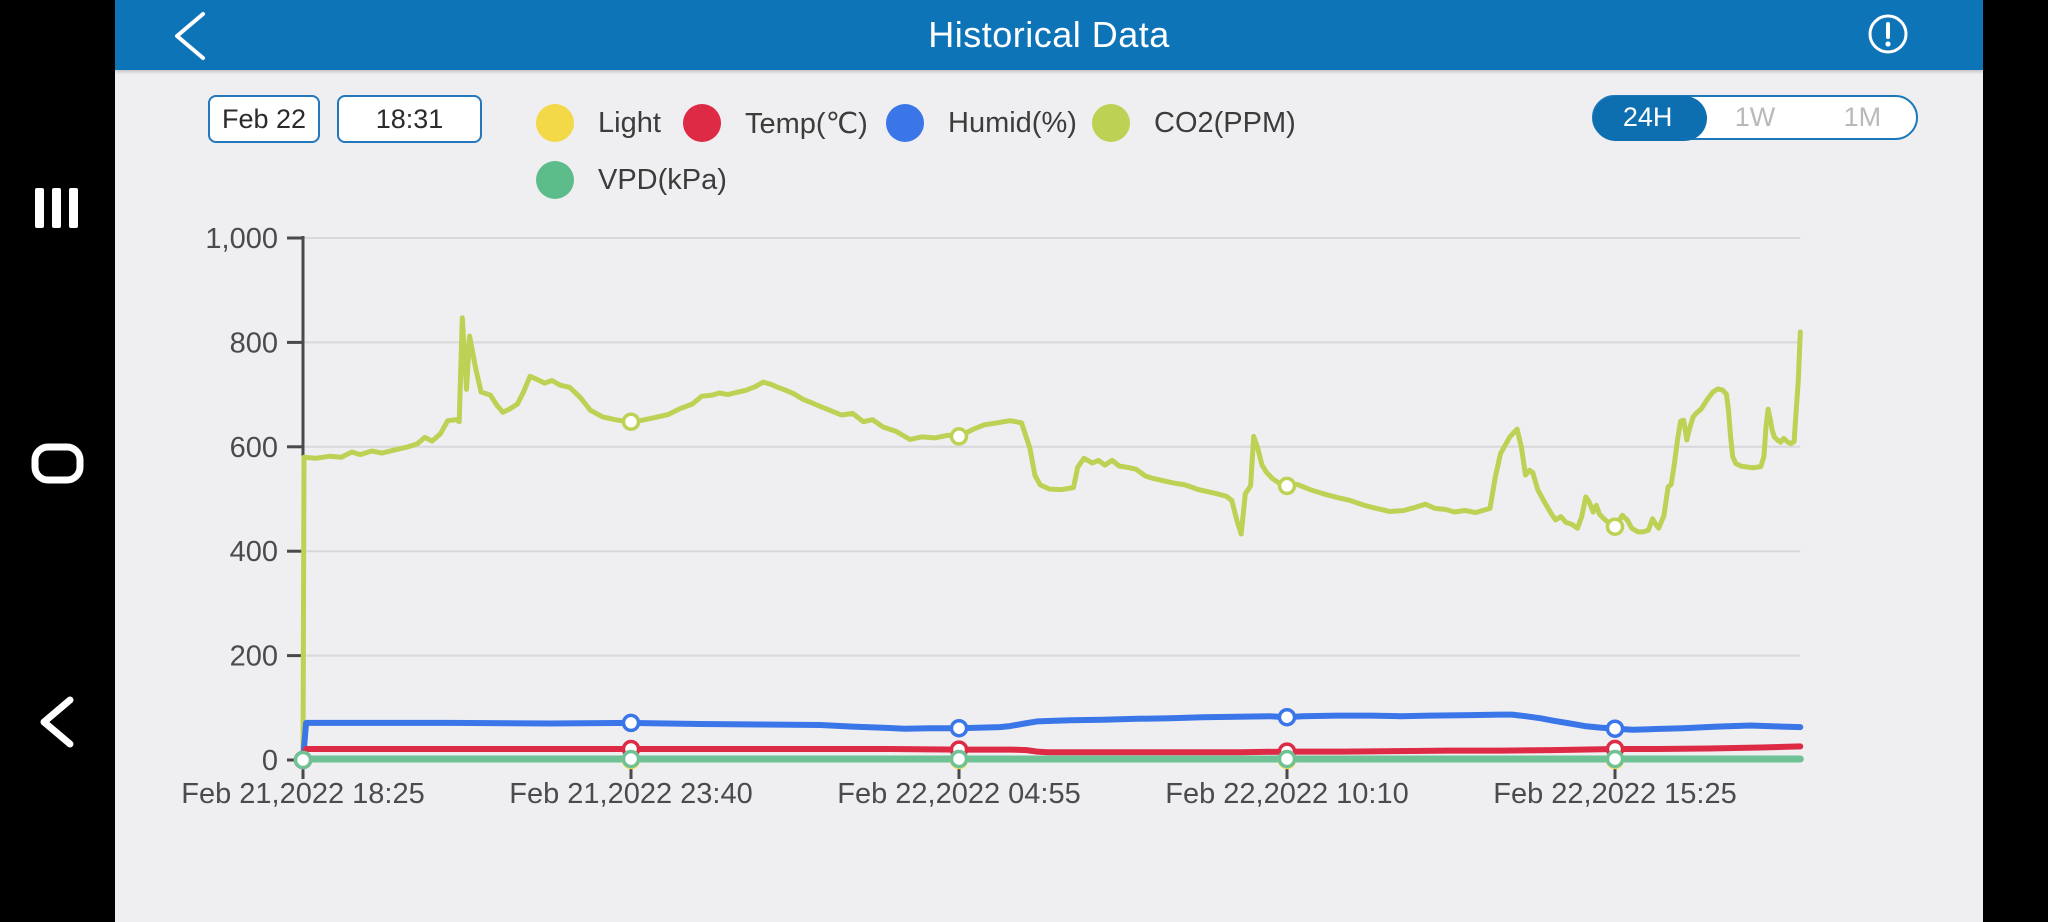  I want to click on android-back-button, so click(57, 722).